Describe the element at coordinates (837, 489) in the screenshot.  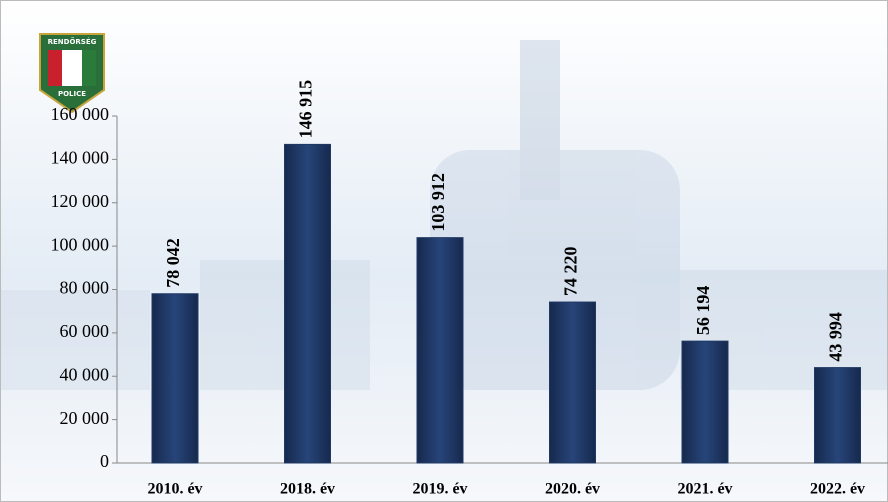
I see `x-tick-label: 2022. év` at that location.